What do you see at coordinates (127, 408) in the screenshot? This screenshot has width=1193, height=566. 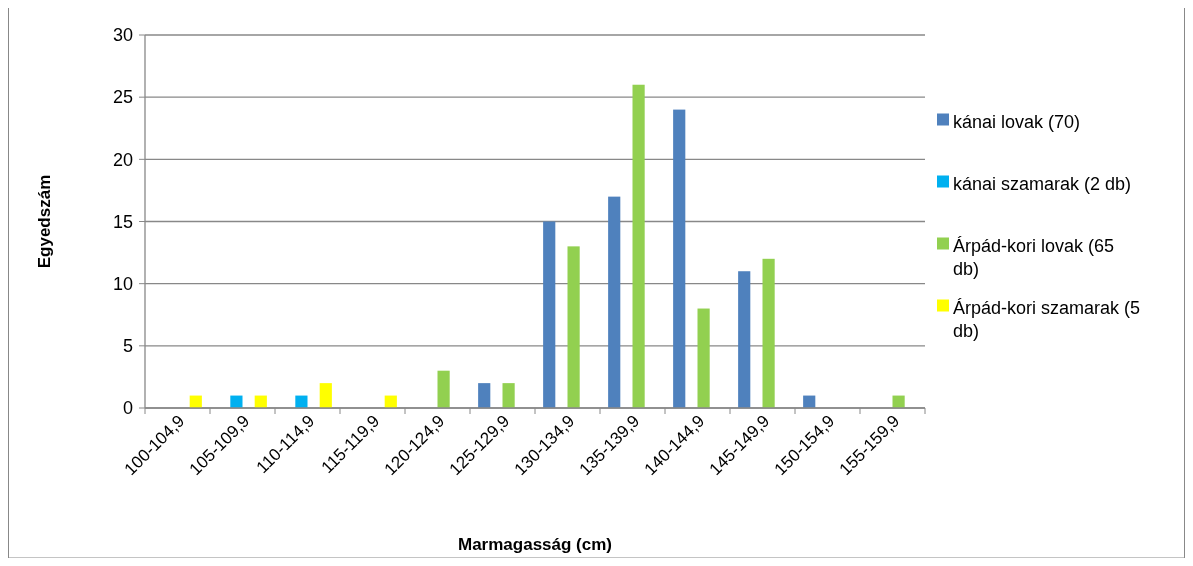 I see `y-tick-label: 0` at bounding box center [127, 408].